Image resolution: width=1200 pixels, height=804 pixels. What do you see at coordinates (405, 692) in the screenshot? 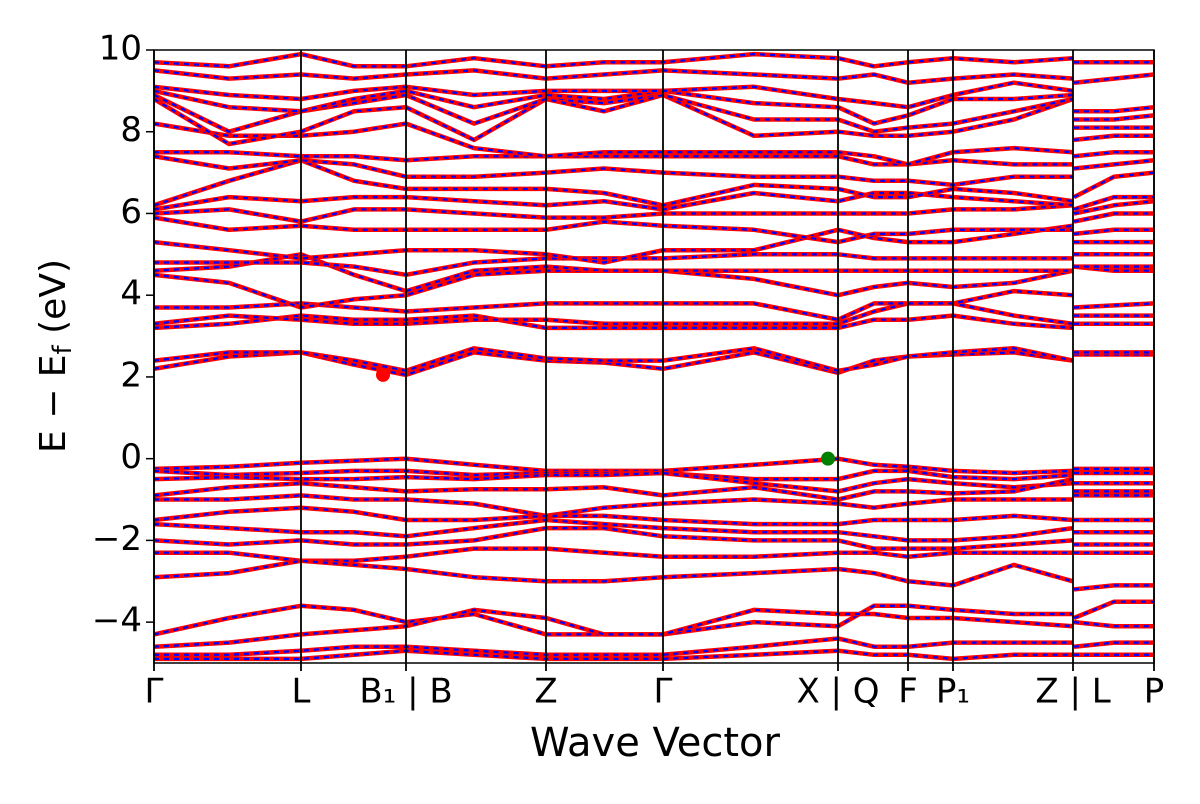
I see `x-tick-label: B₁ | B` at bounding box center [405, 692].